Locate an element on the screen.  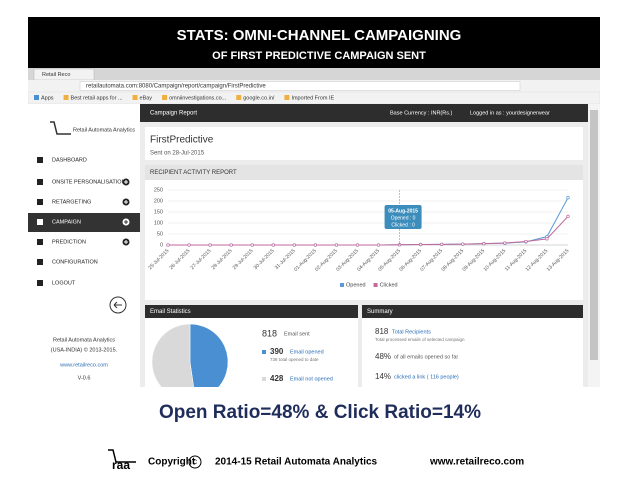
menu-item: ONSITE PERSONALISATION is located at coordinates (89, 182).